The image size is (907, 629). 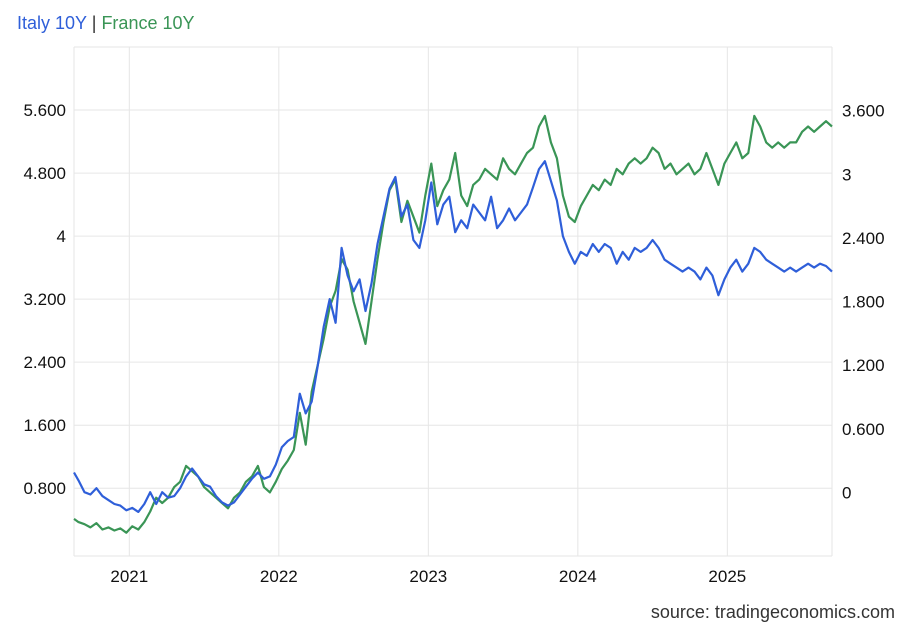 I want to click on y-right-tick-label: 0.600, so click(x=863, y=429).